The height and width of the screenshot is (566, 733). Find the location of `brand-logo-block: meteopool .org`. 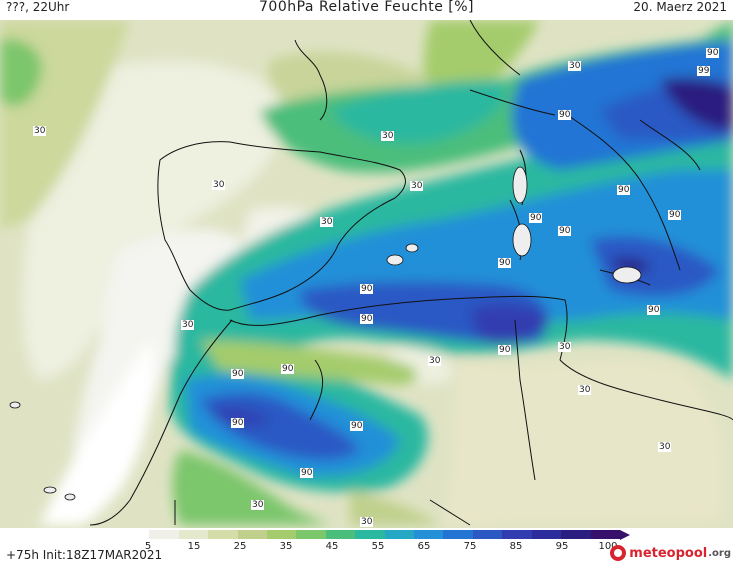

brand-logo-block: meteopool .org is located at coordinates (670, 553).